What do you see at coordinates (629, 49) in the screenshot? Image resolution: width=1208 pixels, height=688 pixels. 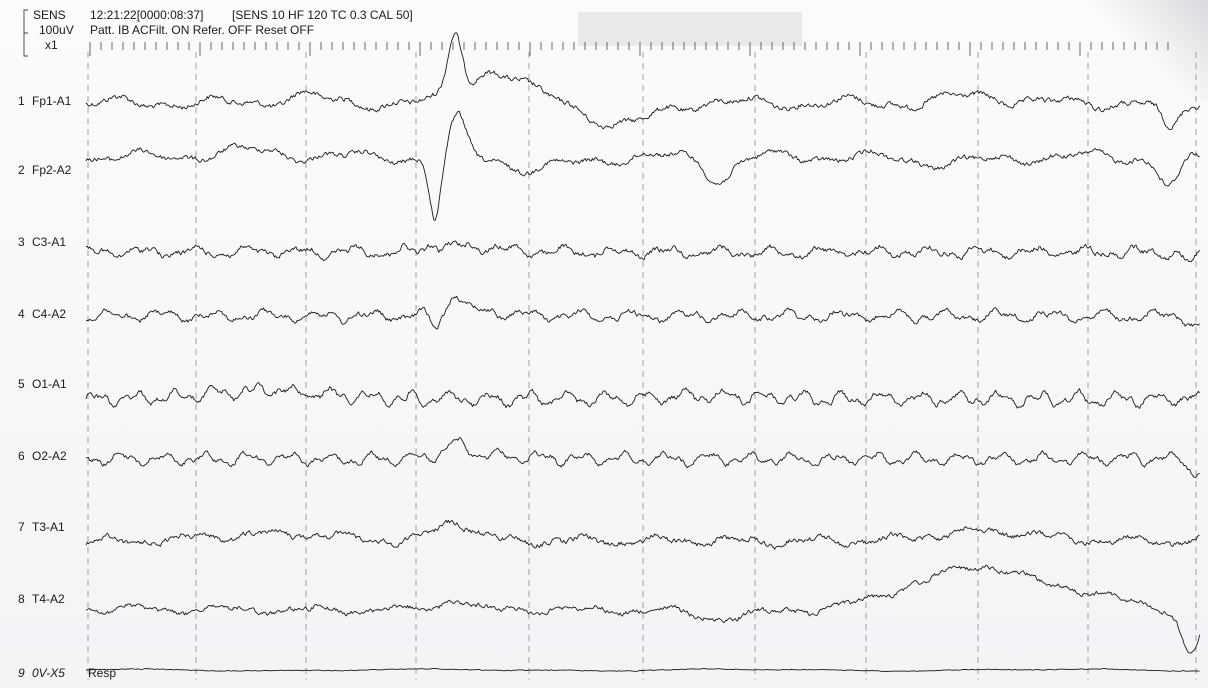 I see `time-ticks` at bounding box center [629, 49].